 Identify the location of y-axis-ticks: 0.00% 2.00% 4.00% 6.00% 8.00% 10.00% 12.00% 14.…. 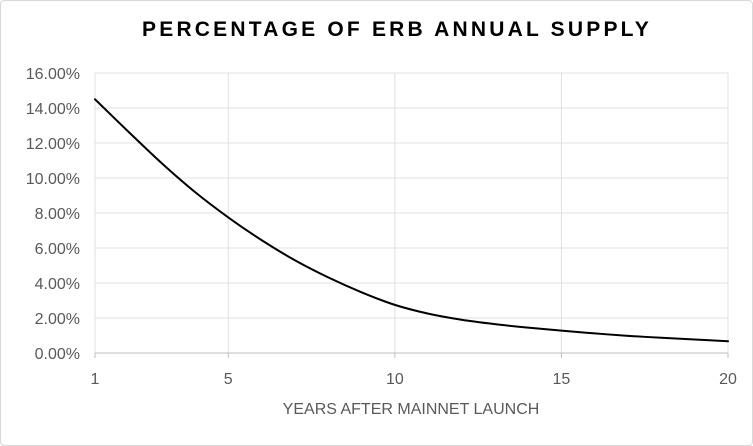
(53, 214).